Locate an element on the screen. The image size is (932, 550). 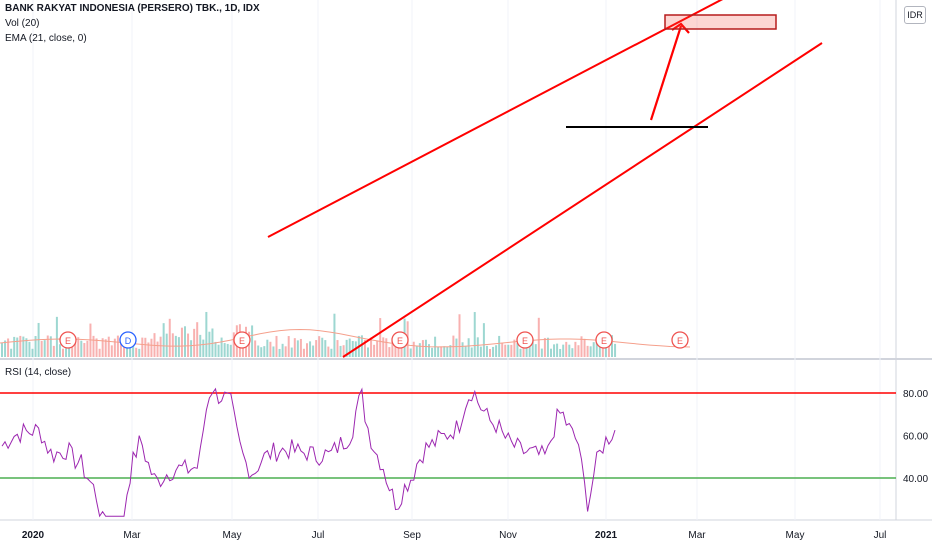
rsi-tick-label: 40.00 is located at coordinates (915, 479).